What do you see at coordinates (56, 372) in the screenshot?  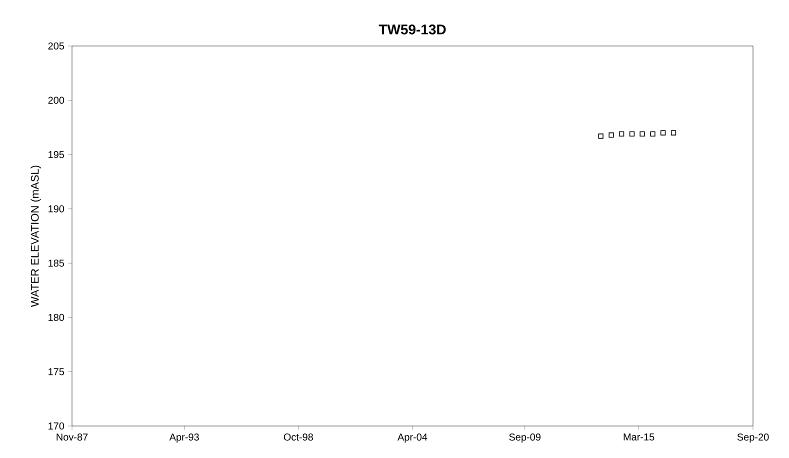 I see `y-tick-label: 175` at bounding box center [56, 372].